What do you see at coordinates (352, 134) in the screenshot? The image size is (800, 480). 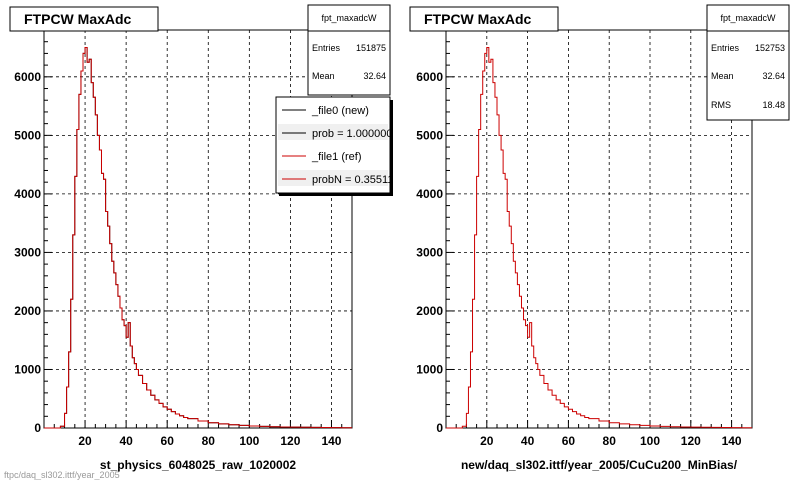 I see `legend-label: prob = 1.000000` at bounding box center [352, 134].